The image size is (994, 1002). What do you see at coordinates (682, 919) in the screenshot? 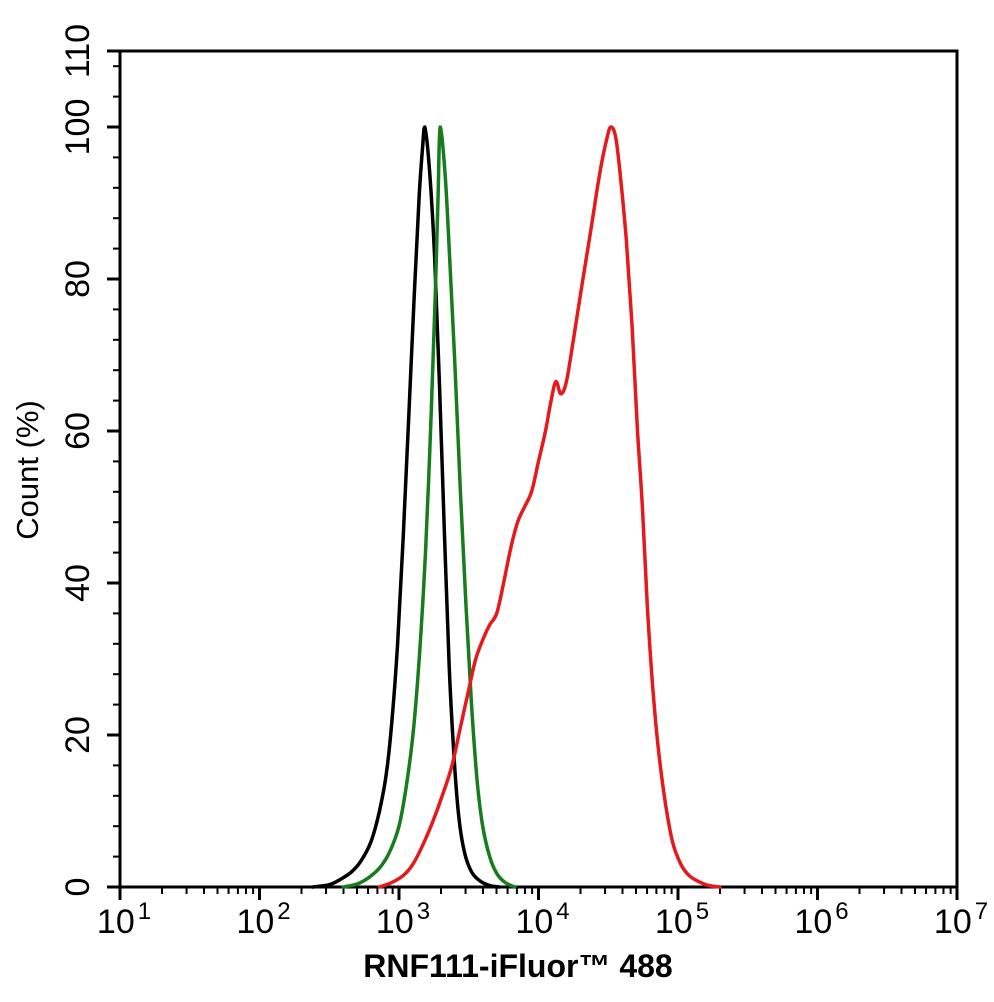
I see `x-tick-label: 10 5` at bounding box center [682, 919].